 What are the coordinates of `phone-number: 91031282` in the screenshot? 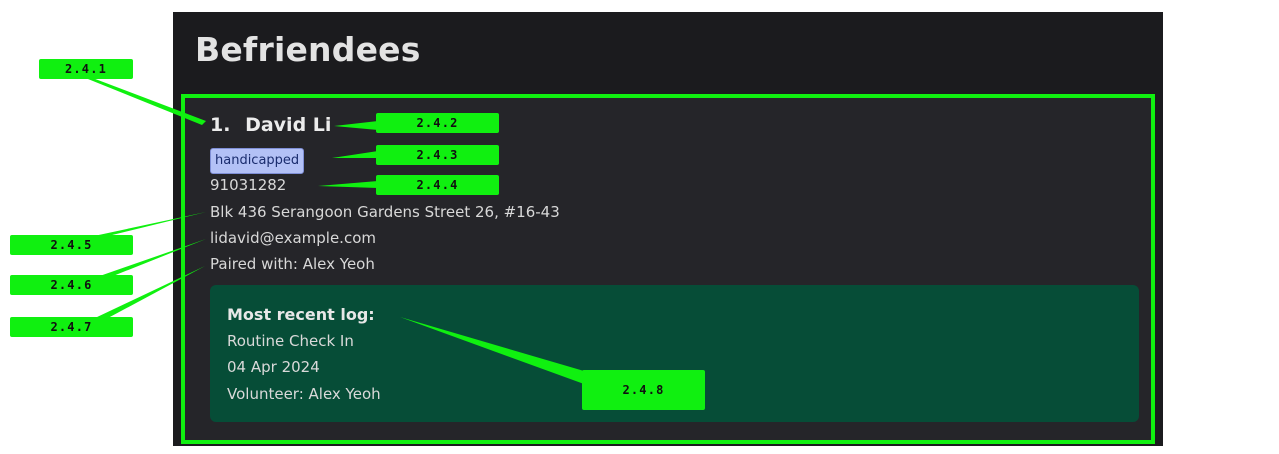 It's located at (248, 185).